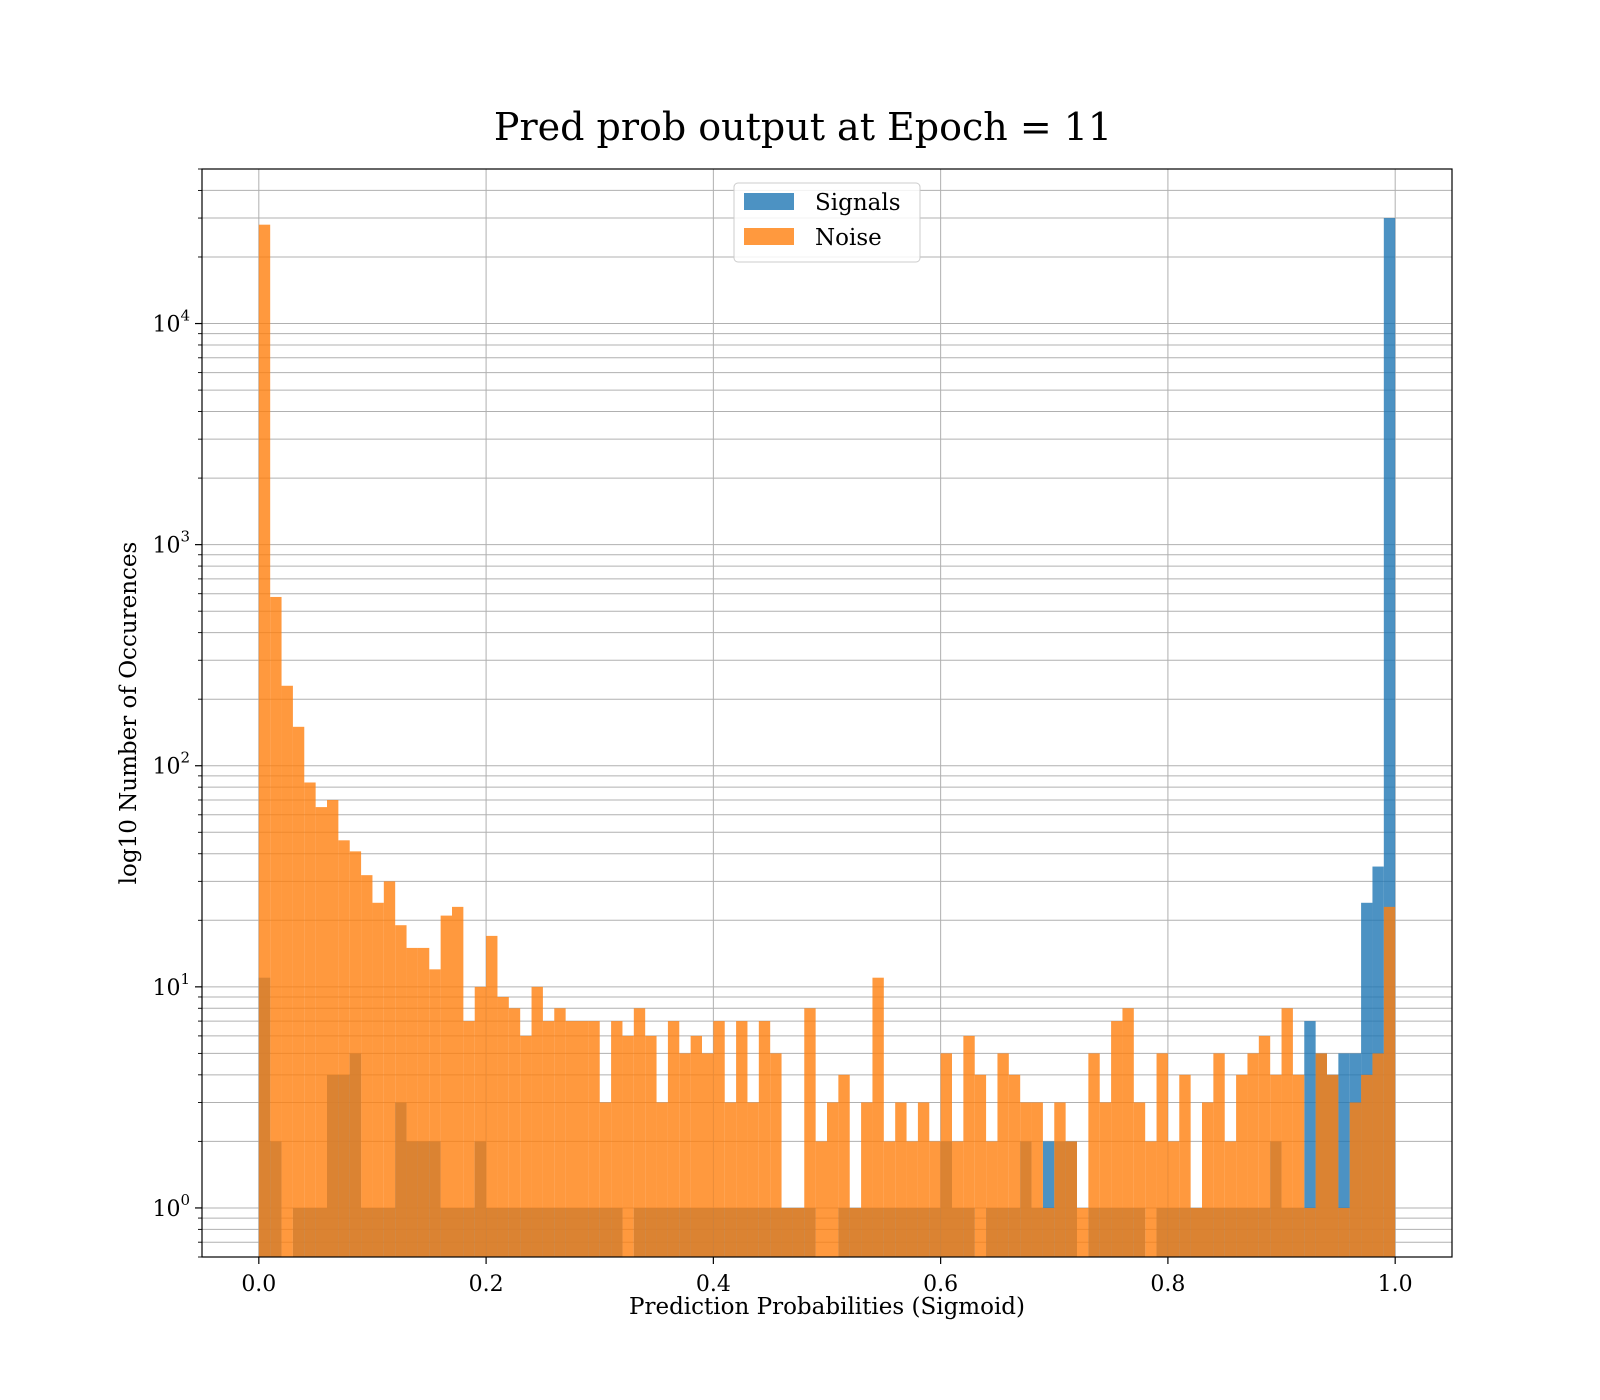 The width and height of the screenshot is (1600, 1400). I want to click on y-tick-label: 10⁰, so click(171, 1206).